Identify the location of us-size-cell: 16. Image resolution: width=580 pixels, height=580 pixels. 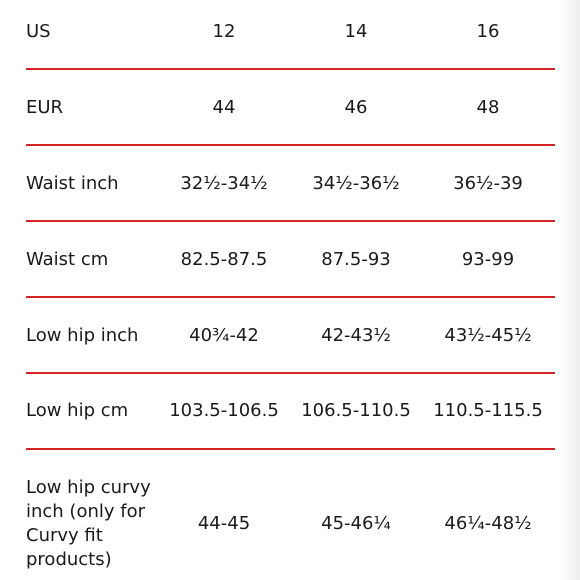
(488, 31).